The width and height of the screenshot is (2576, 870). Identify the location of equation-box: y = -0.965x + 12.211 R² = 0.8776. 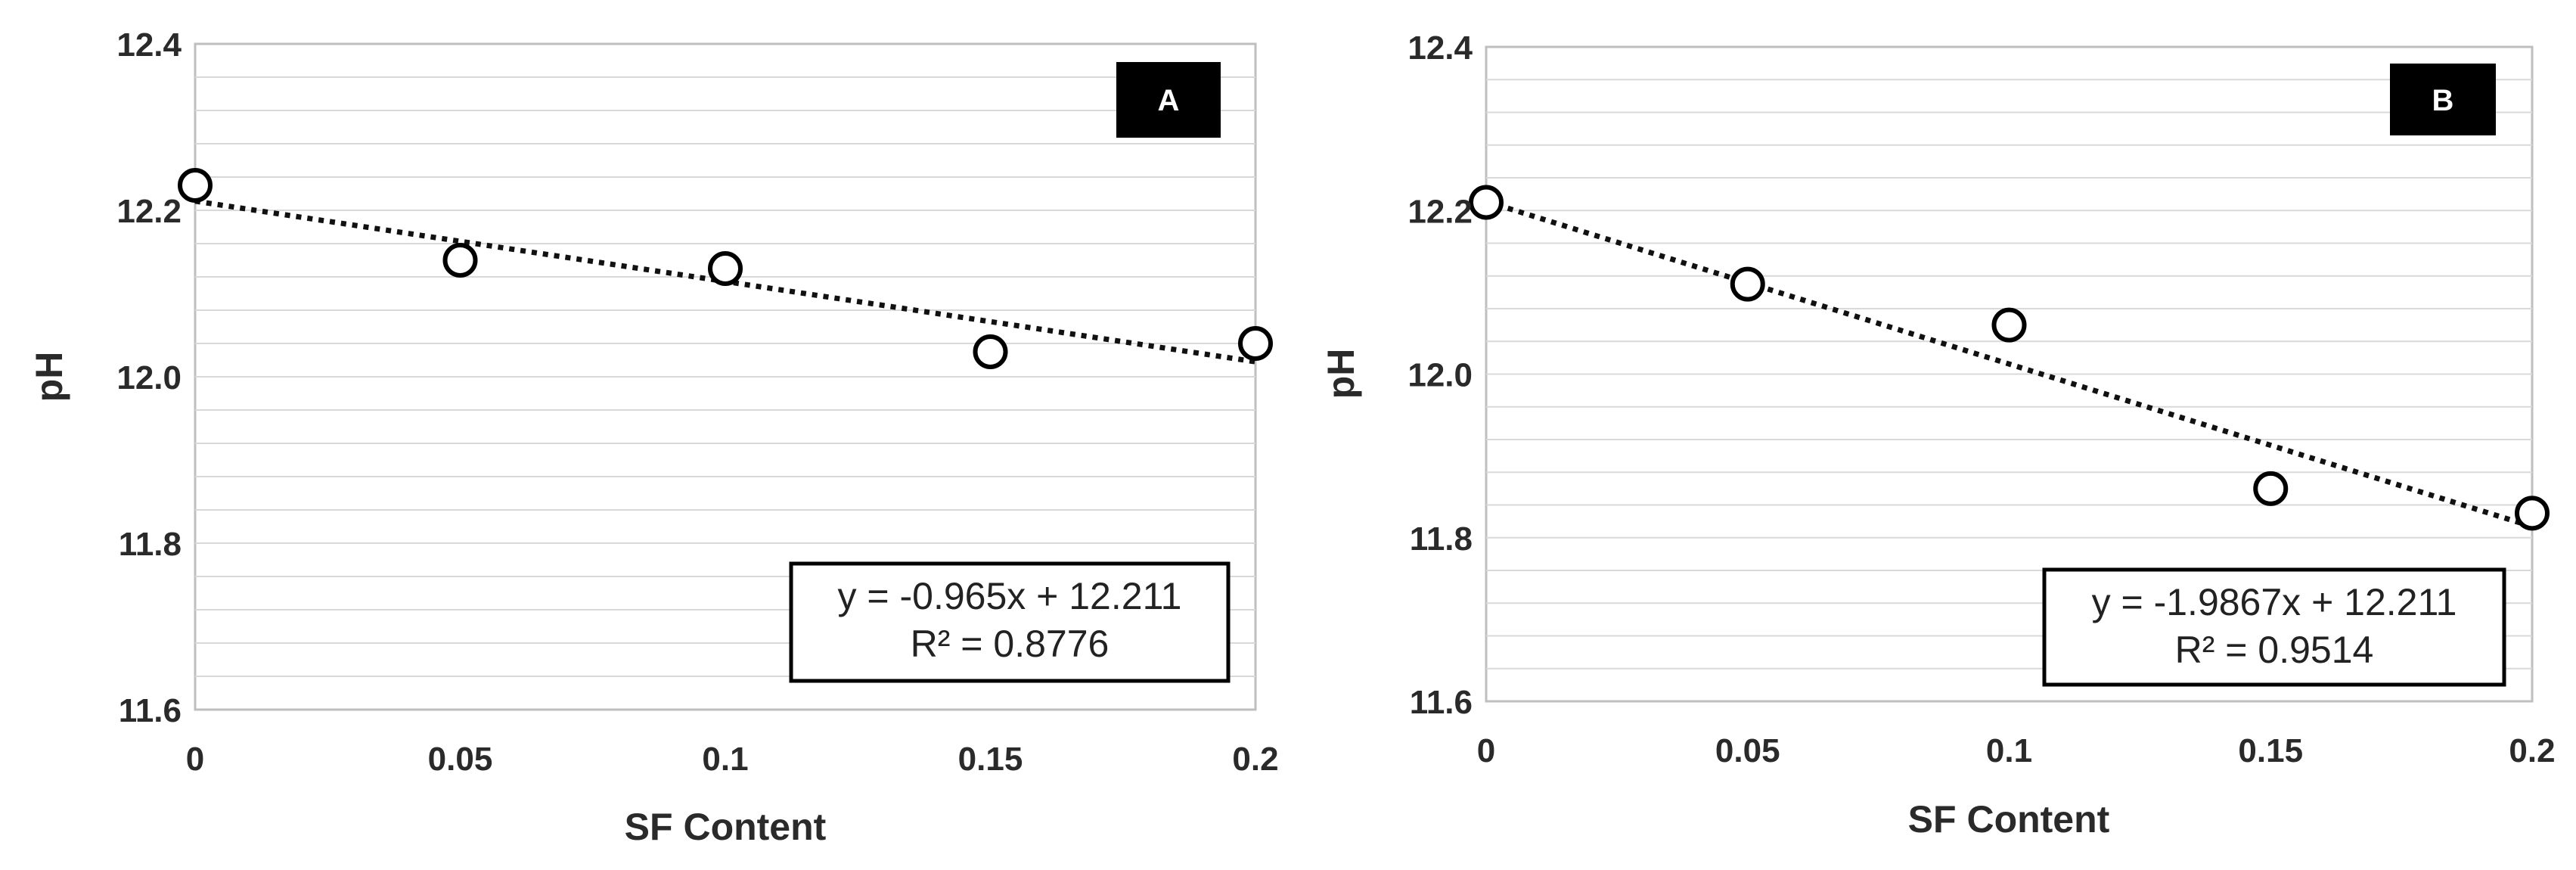
(1010, 622).